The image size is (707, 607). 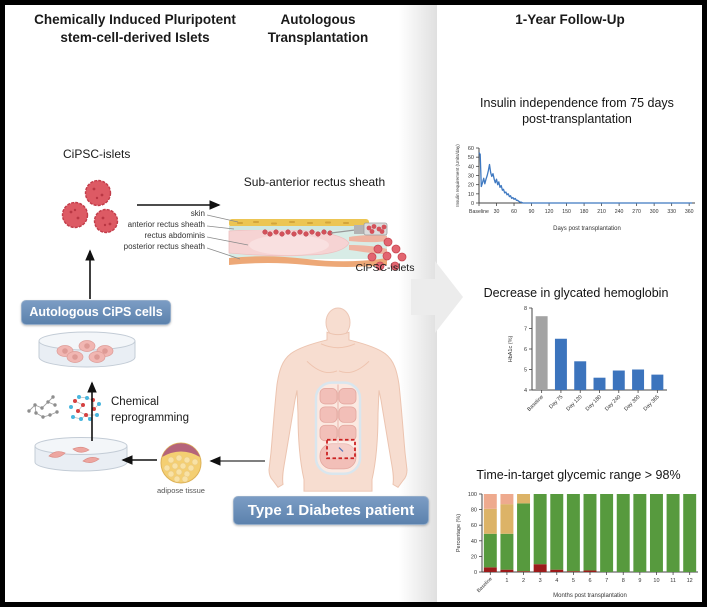 I want to click on svg-text: 210, so click(x=601, y=212).